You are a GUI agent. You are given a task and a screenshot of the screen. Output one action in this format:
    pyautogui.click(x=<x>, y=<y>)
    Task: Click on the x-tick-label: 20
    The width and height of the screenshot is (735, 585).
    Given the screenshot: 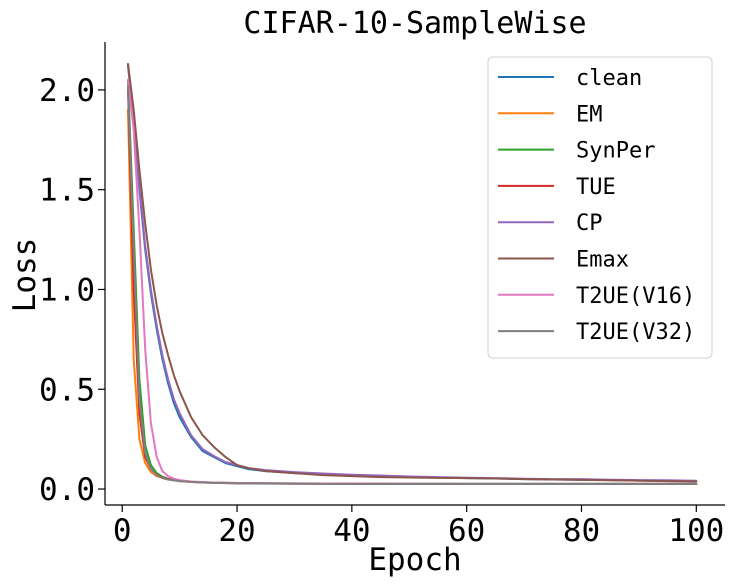 What is the action you would take?
    pyautogui.click(x=236, y=531)
    